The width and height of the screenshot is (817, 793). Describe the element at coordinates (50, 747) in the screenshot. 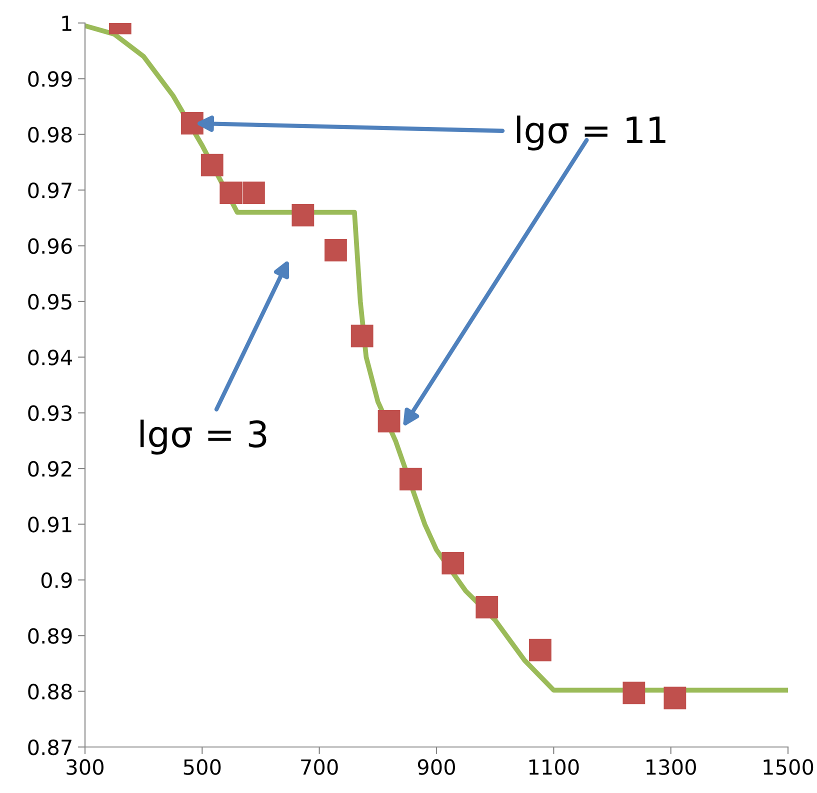

I see `y-tick-label: 0.87` at that location.